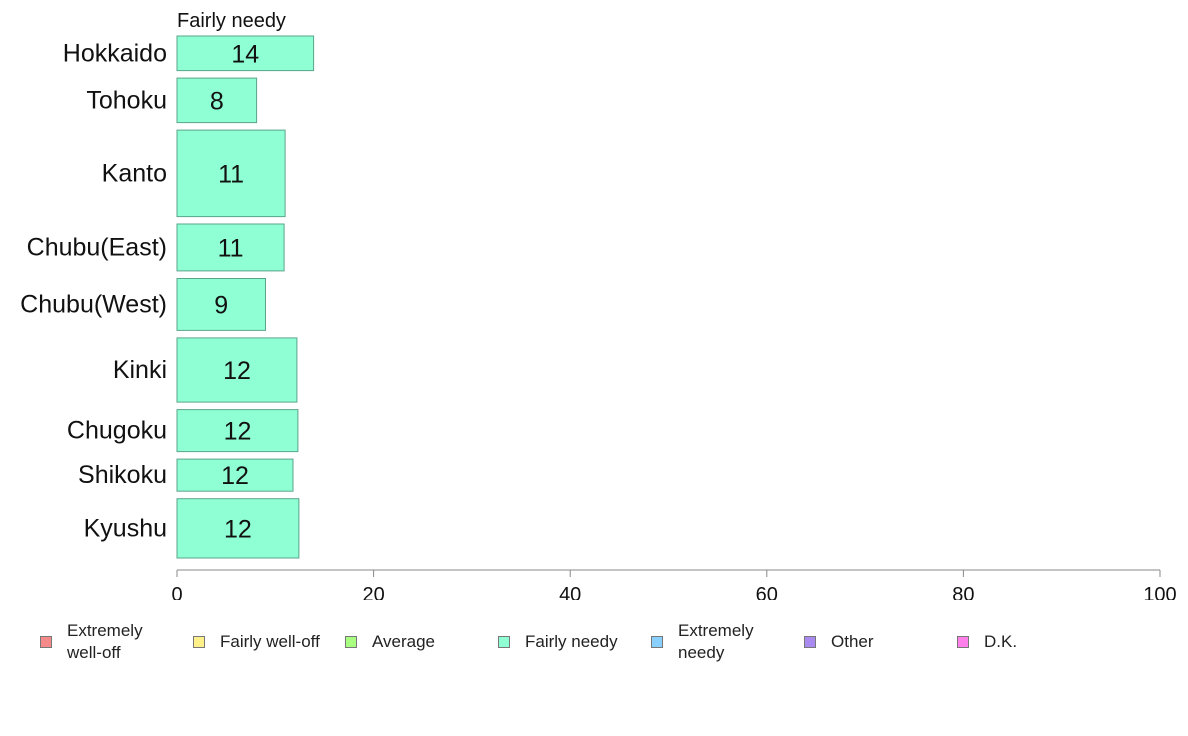 The width and height of the screenshot is (1188, 736). I want to click on category-label-kyushu: Kyushu, so click(125, 528).